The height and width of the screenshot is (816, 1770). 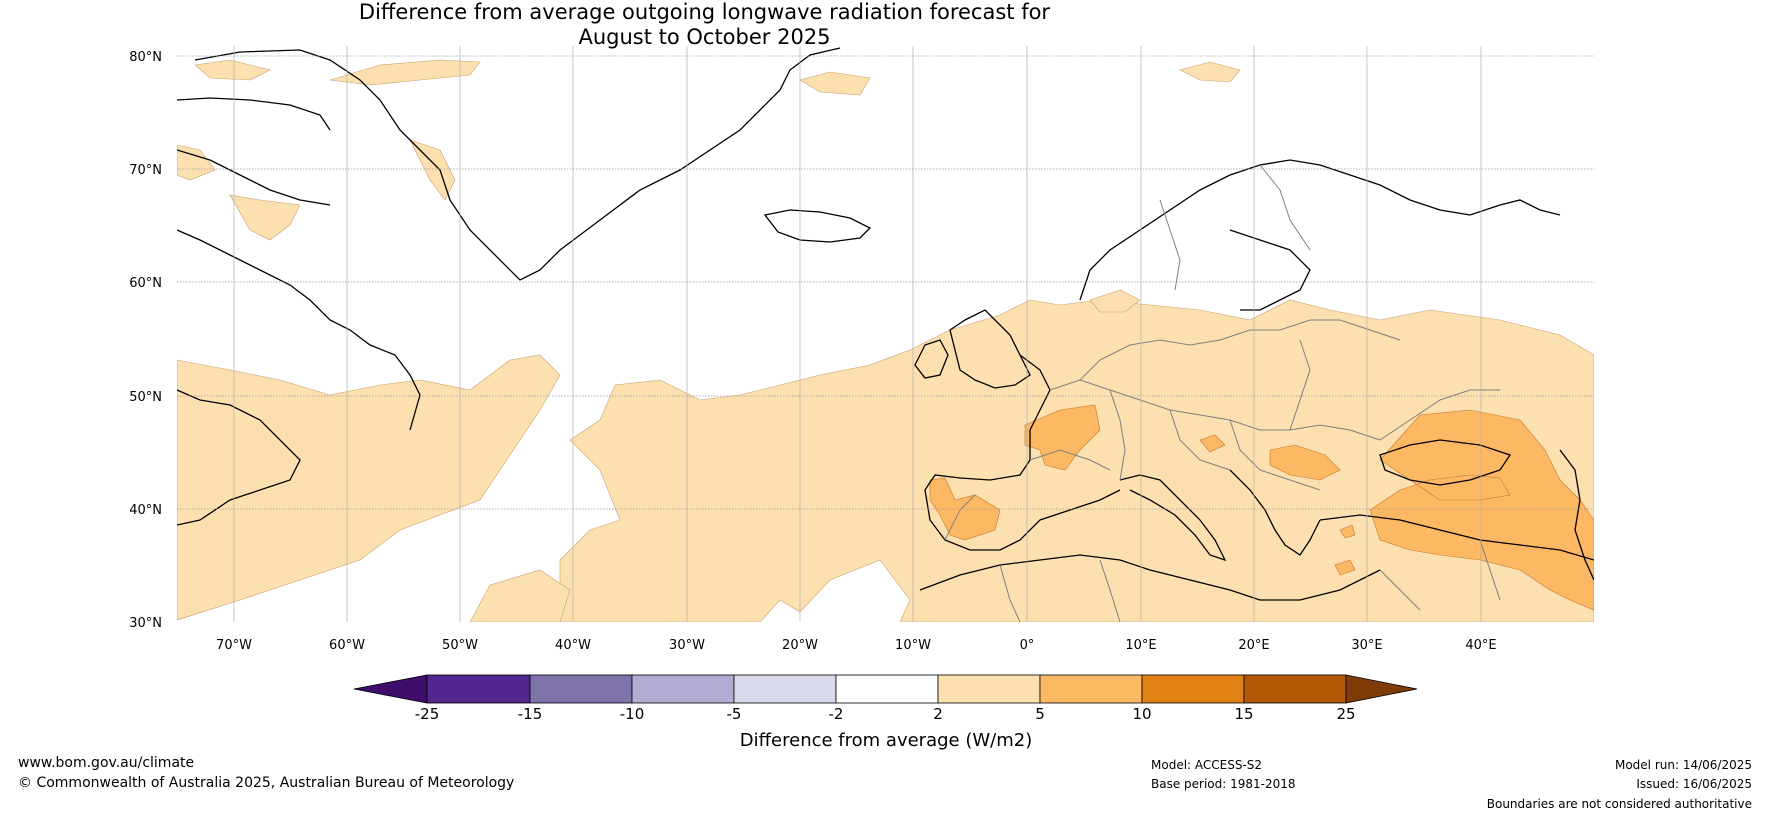 I want to click on colorbar-tick: -5, so click(x=734, y=714).